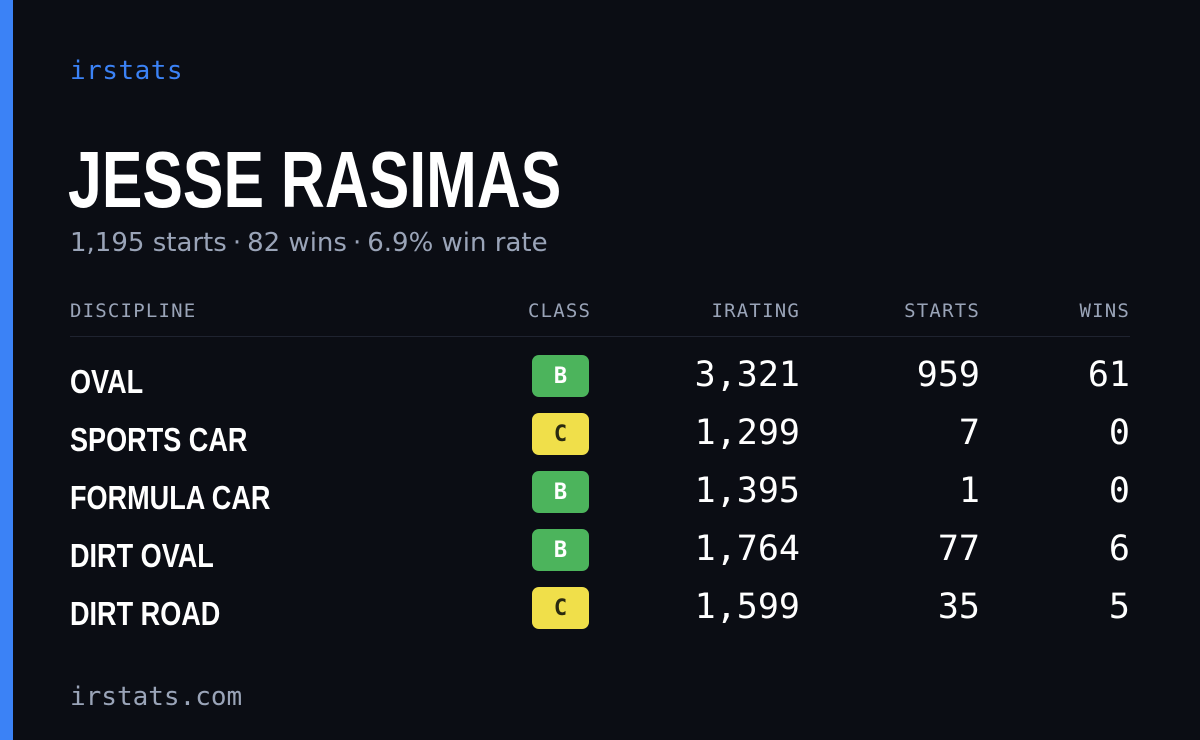 The image size is (1200, 740). I want to click on header-wins: WINS, so click(1104, 311).